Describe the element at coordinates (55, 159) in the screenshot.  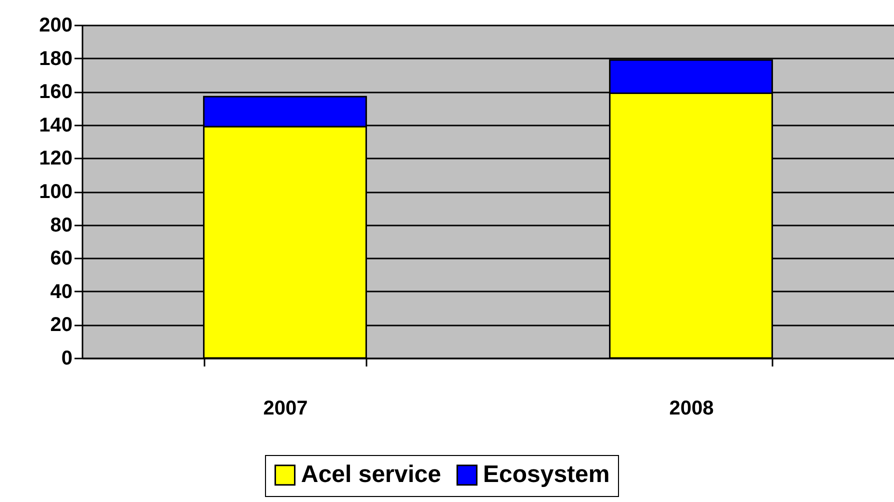
I see `y-tick-label: 120` at that location.